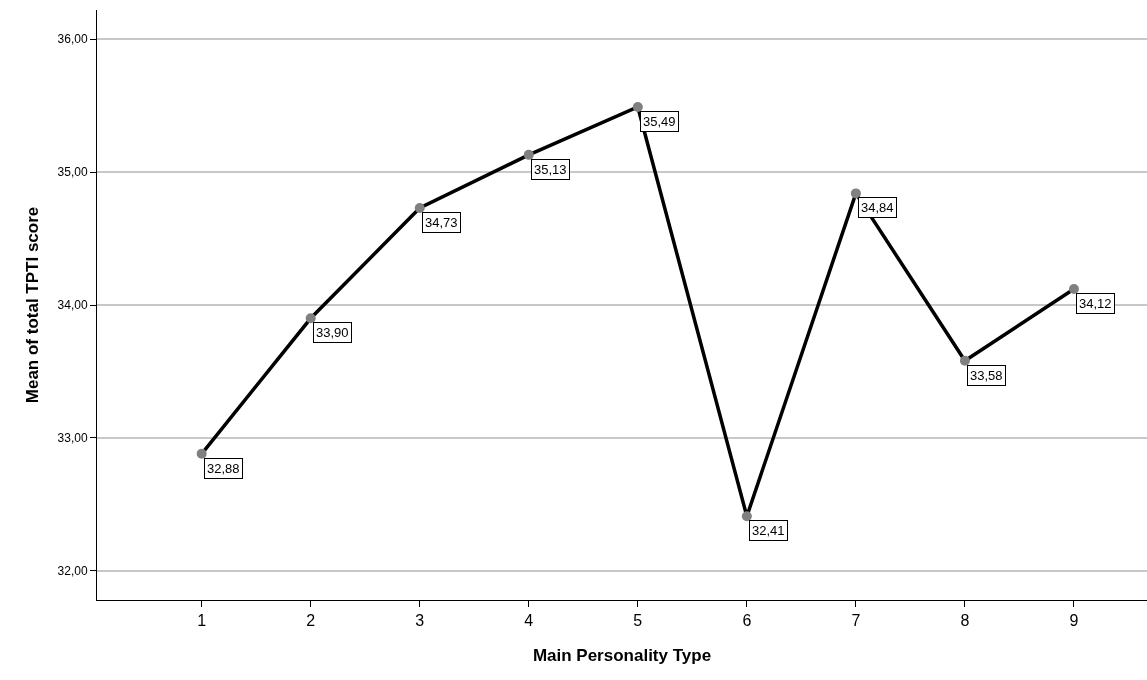  What do you see at coordinates (33, 305) in the screenshot?
I see `y-axis-title: Mean of total TPTI score` at bounding box center [33, 305].